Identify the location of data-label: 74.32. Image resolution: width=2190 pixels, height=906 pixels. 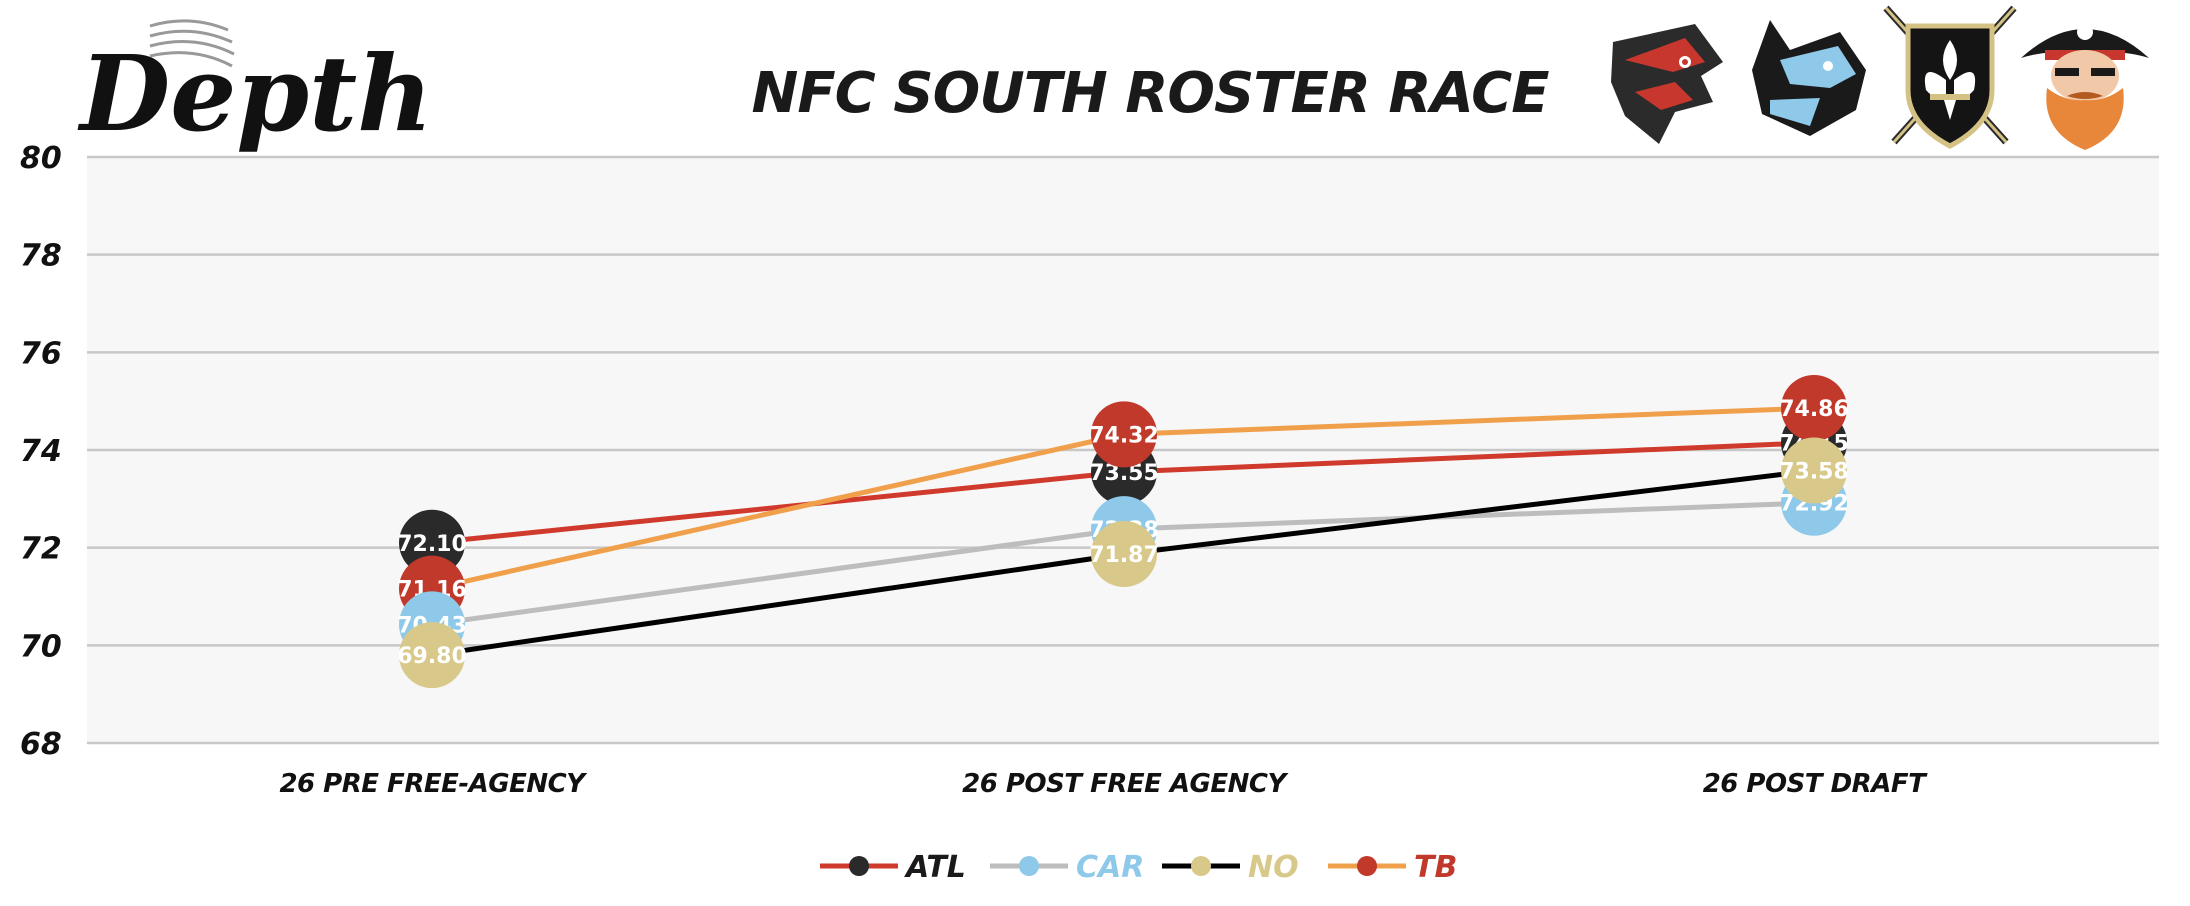
(1124, 435).